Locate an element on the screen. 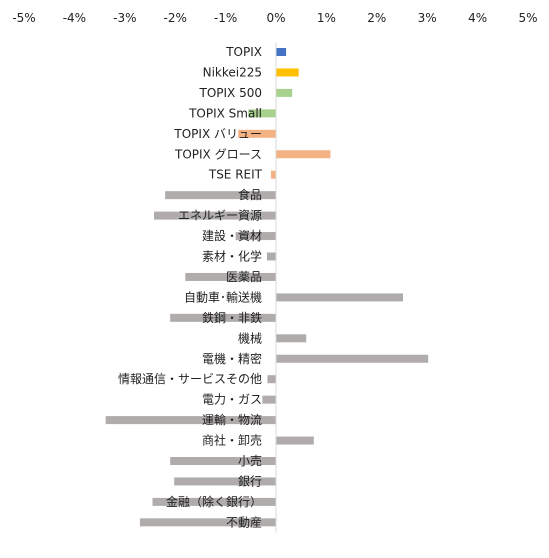  category-label: 商社・卸売 is located at coordinates (232, 440).